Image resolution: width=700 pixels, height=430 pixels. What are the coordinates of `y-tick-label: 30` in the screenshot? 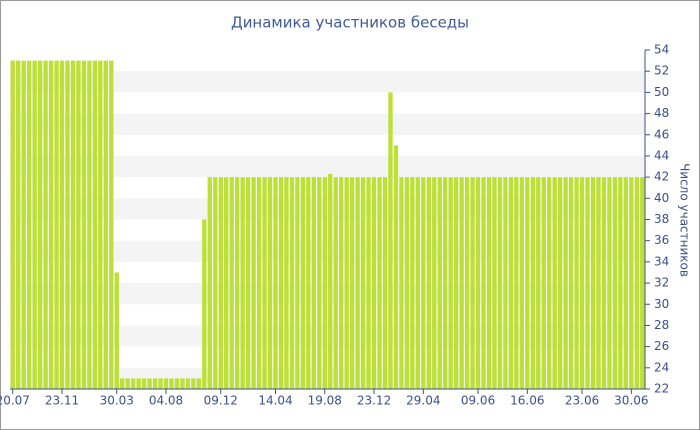 It's located at (661, 304).